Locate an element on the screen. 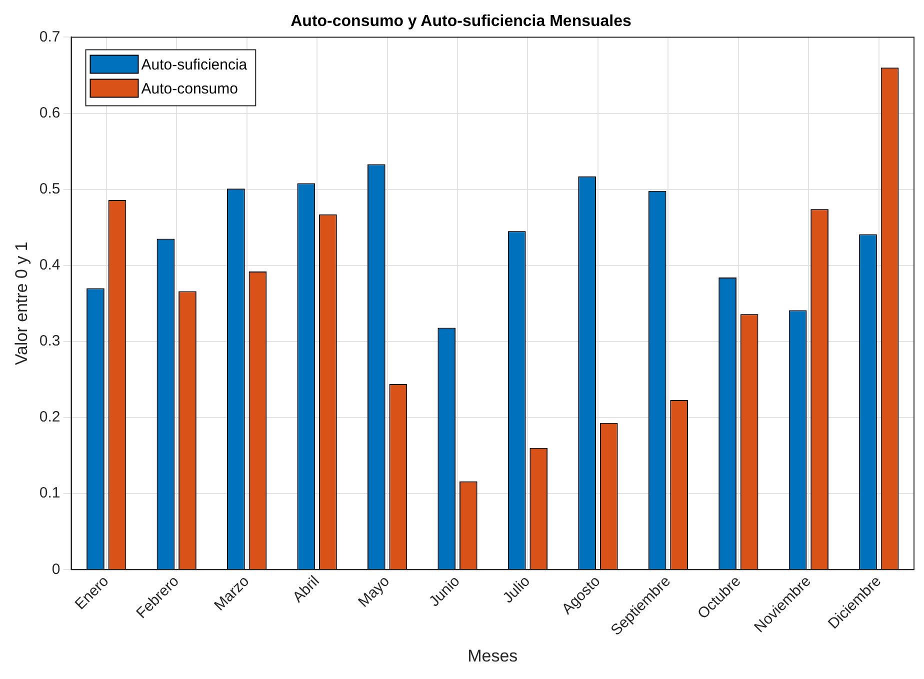 This screenshot has height=679, width=924. y-tick-label: 0.5 is located at coordinates (49, 189).